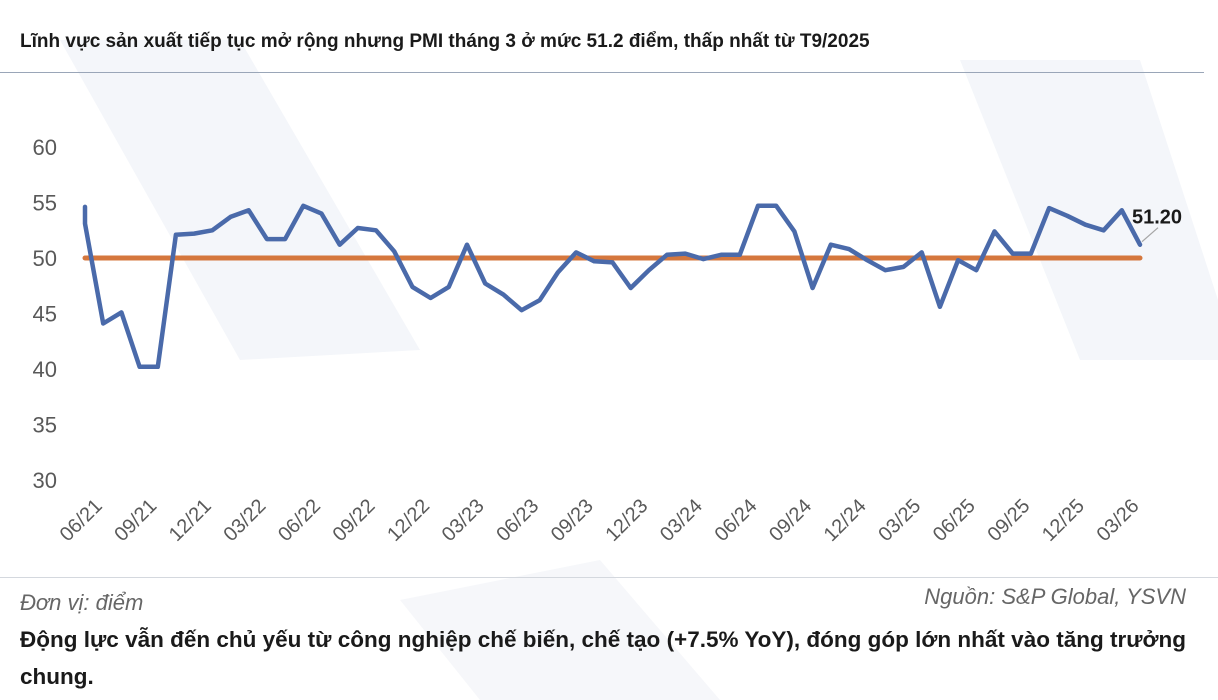  Describe the element at coordinates (45, 147) in the screenshot. I see `y-tick-label: 60` at that location.